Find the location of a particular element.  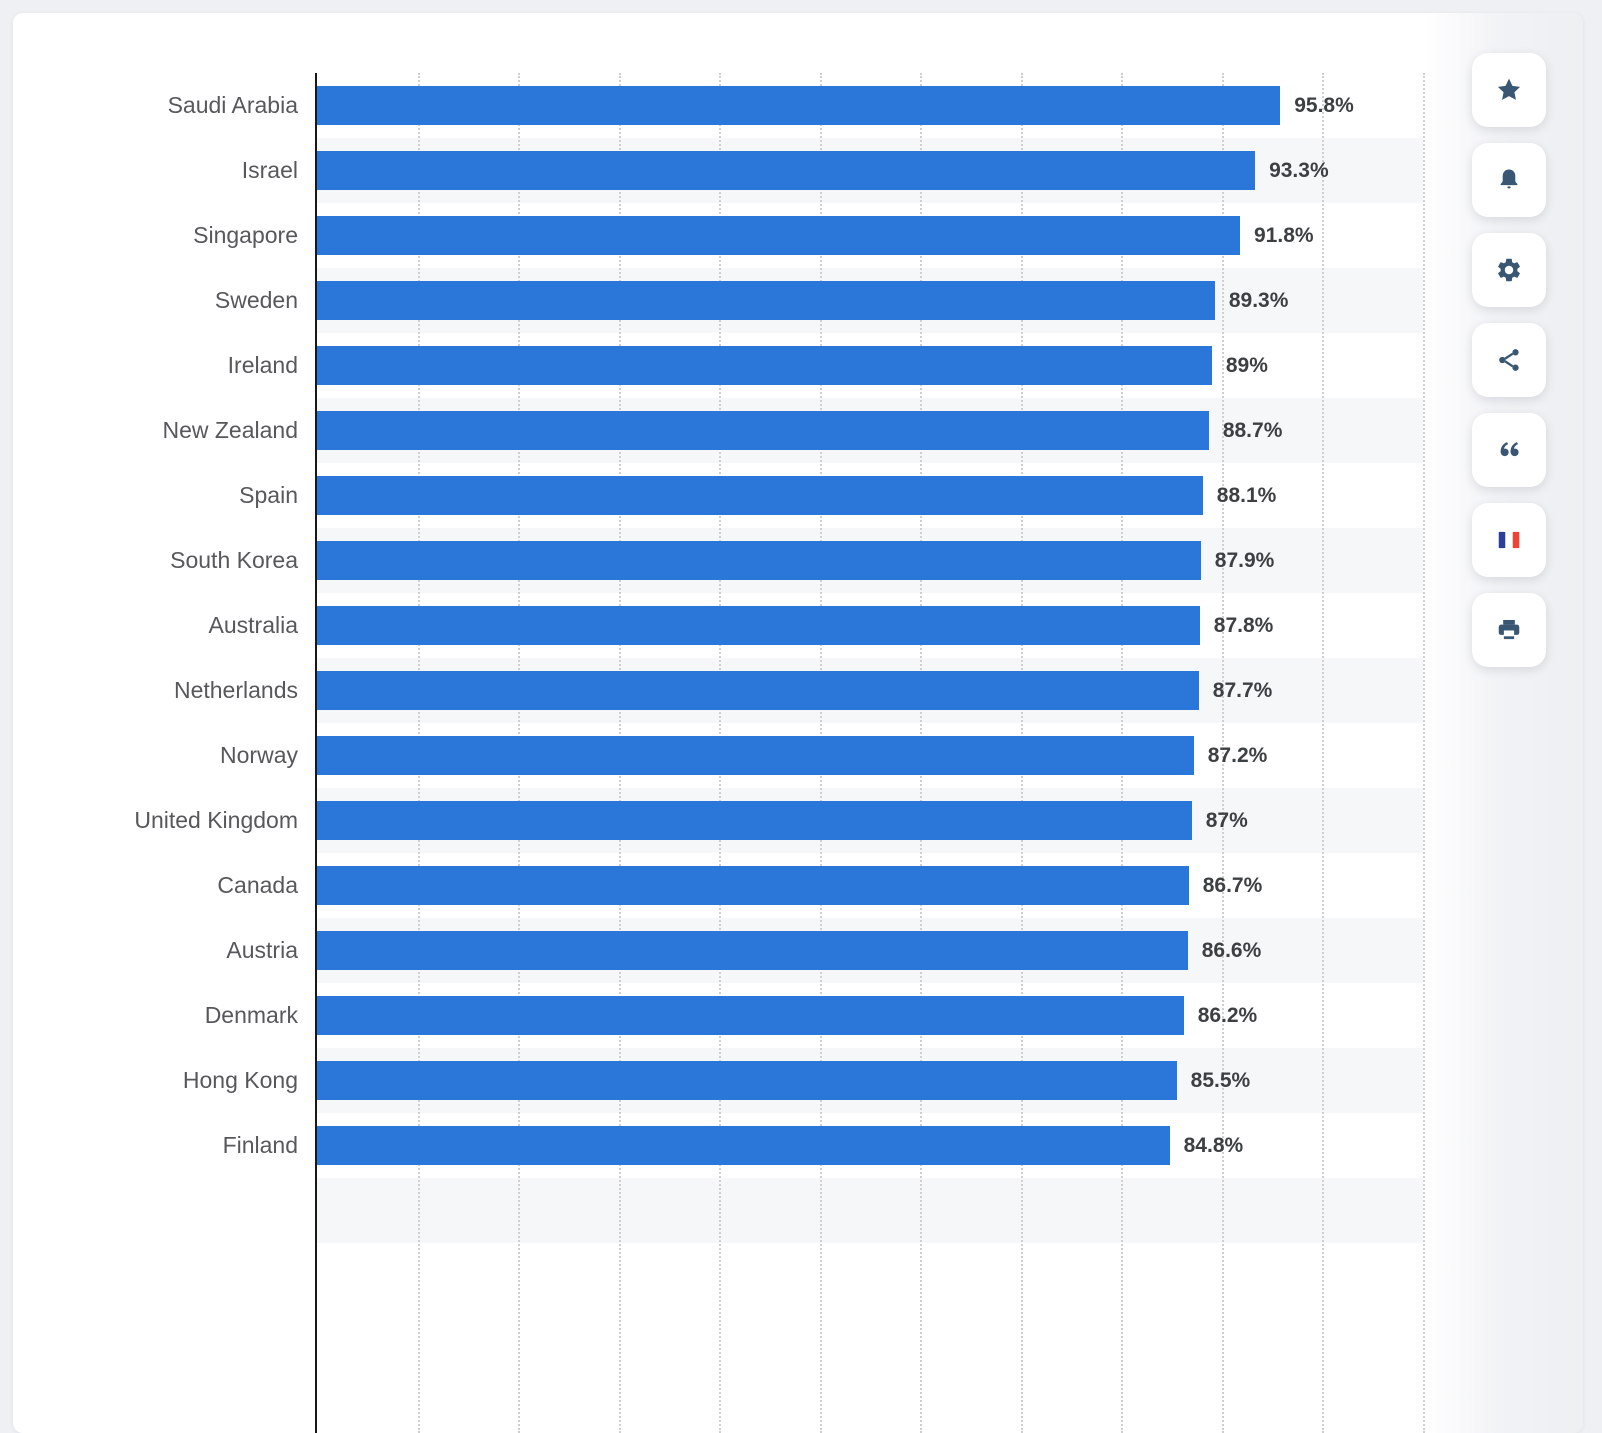

plot-cell: 87.2% is located at coordinates (870, 755).